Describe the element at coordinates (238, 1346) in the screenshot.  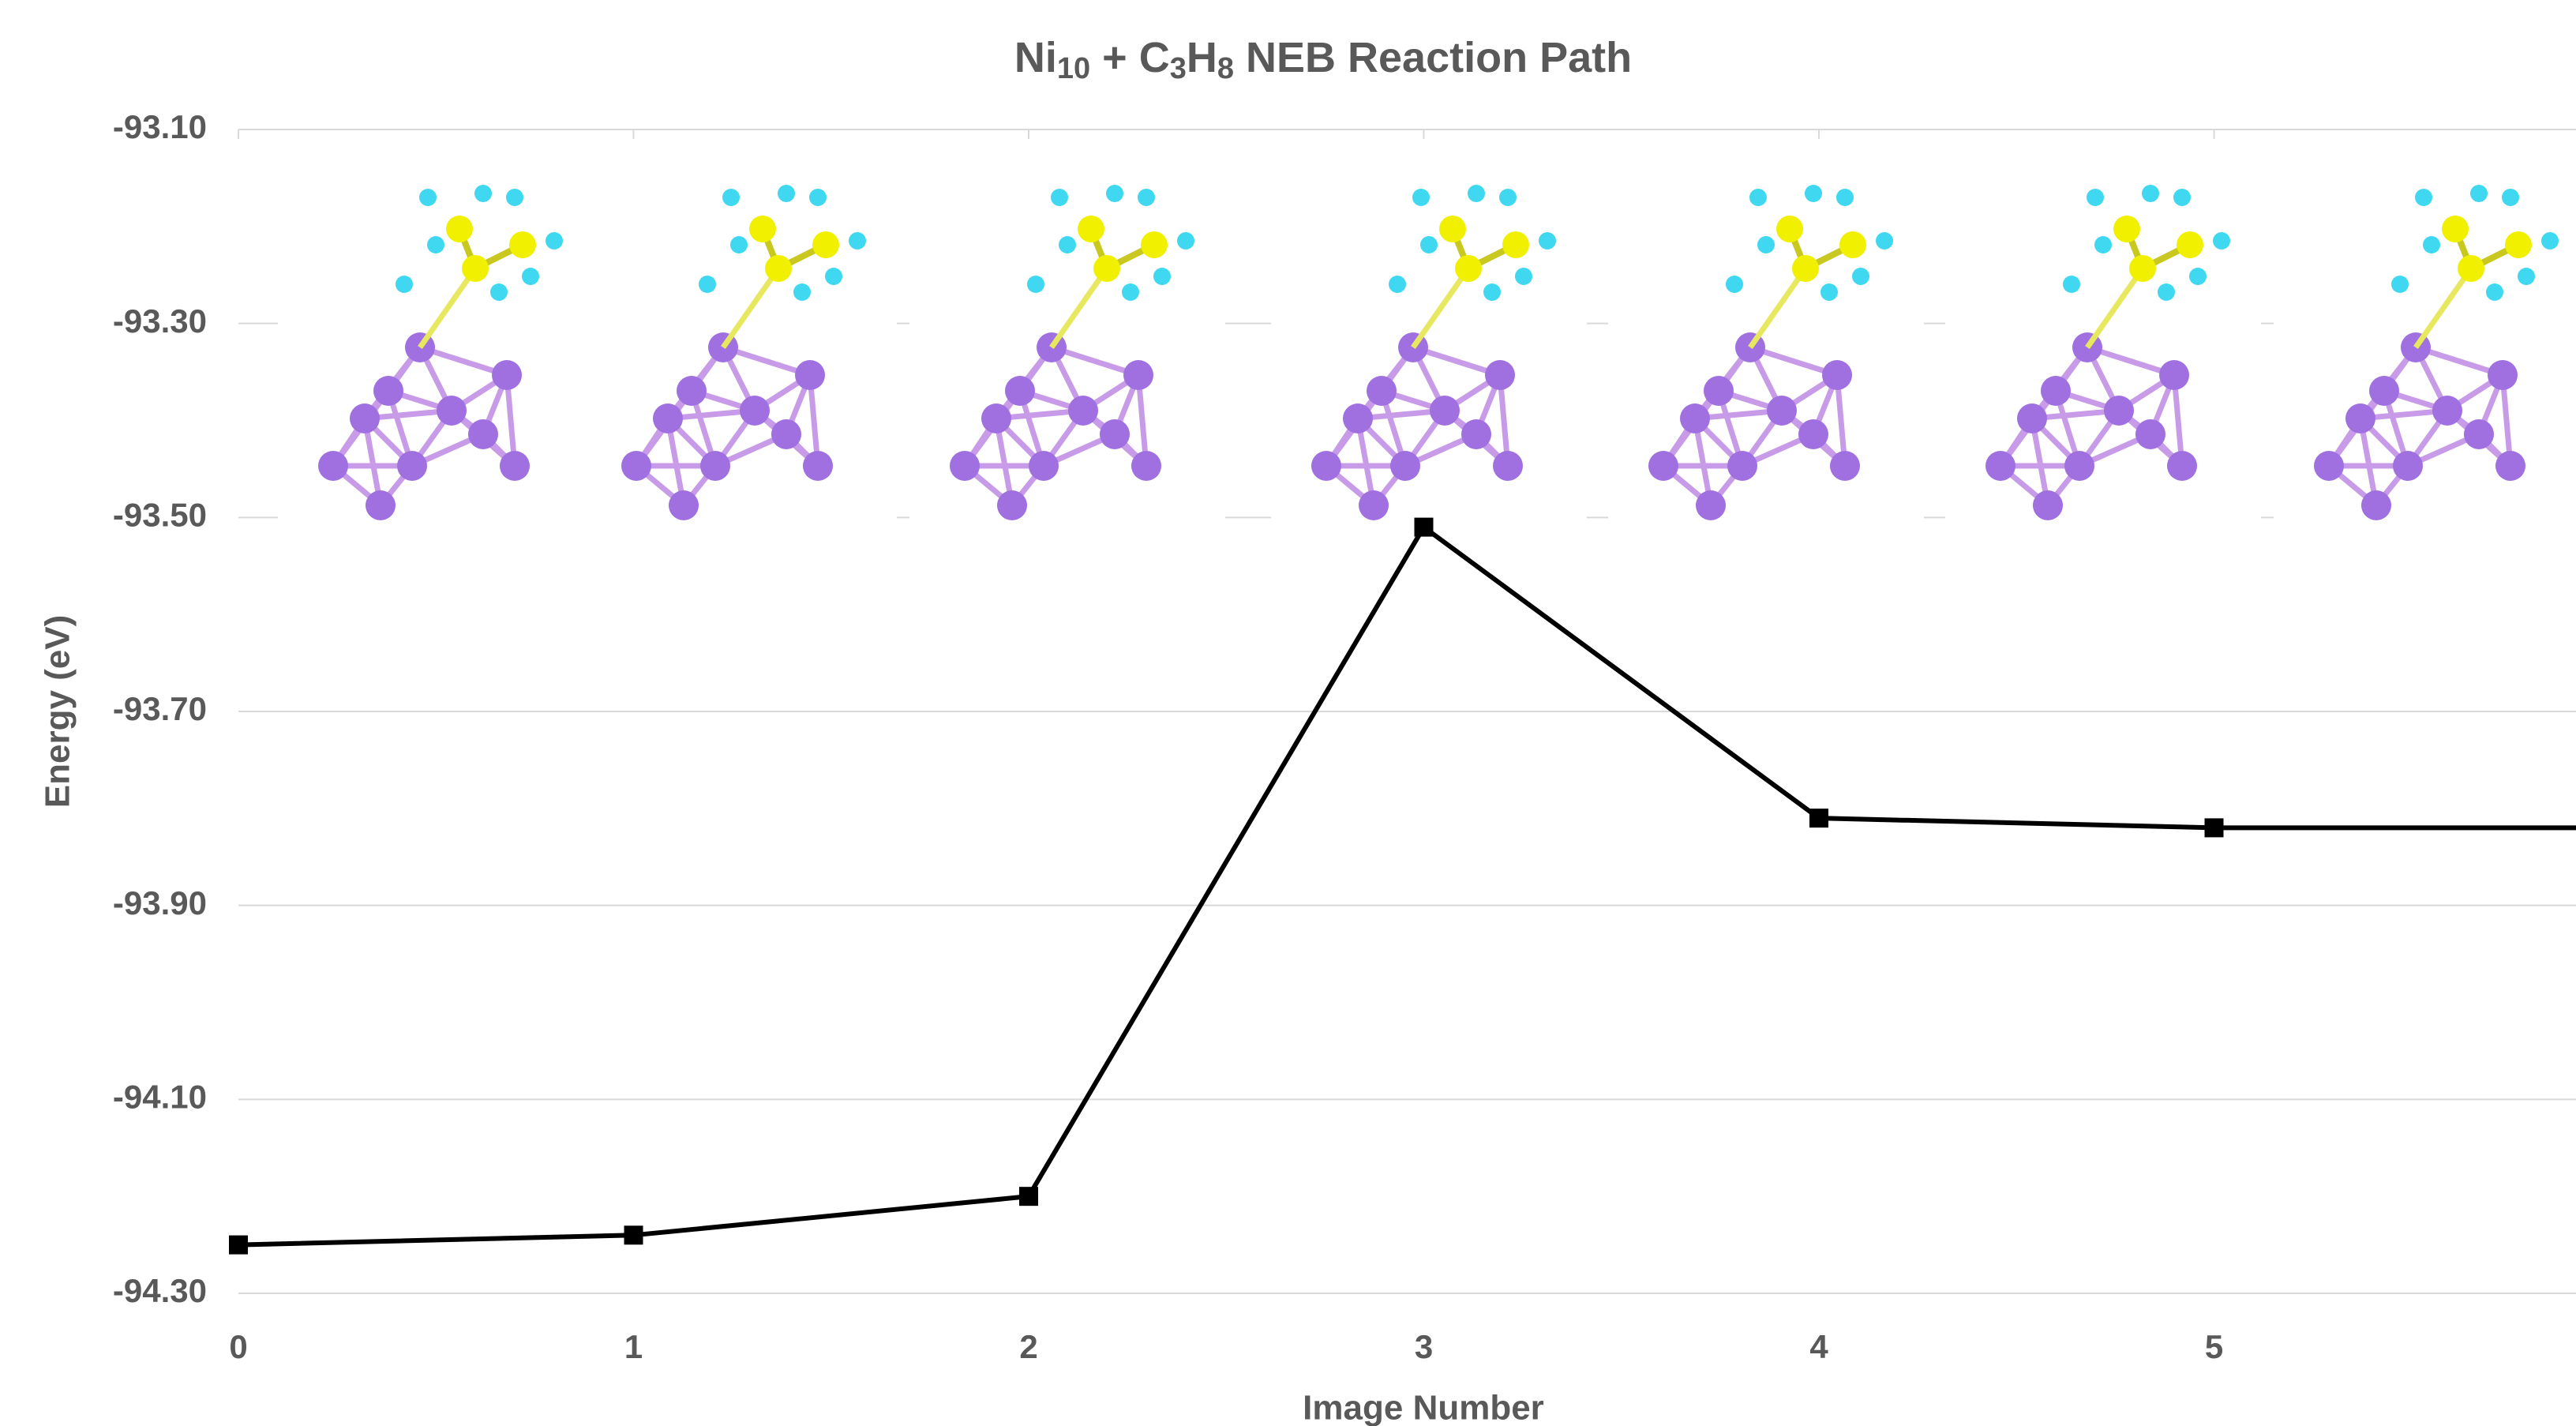
I see `x-tick-label: 0` at that location.